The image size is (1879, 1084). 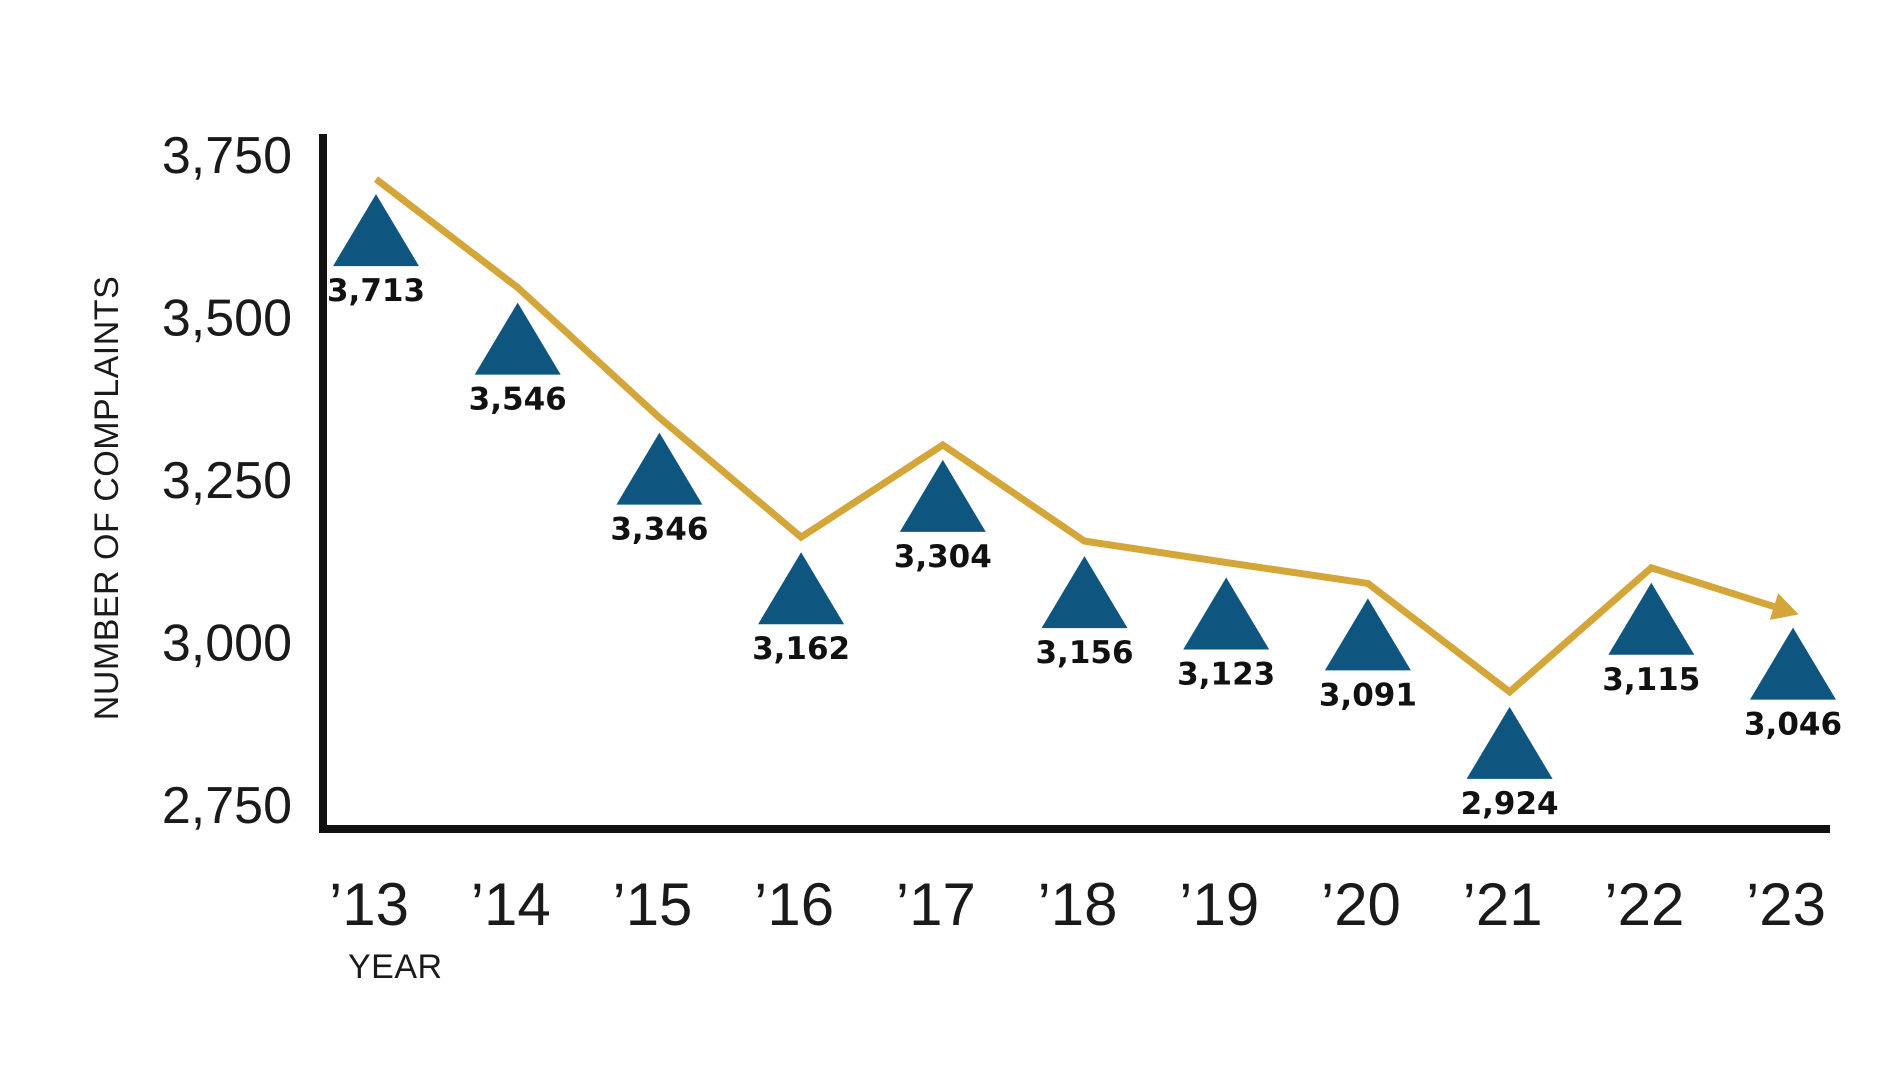 I want to click on data-label: 2,924, so click(x=1510, y=804).